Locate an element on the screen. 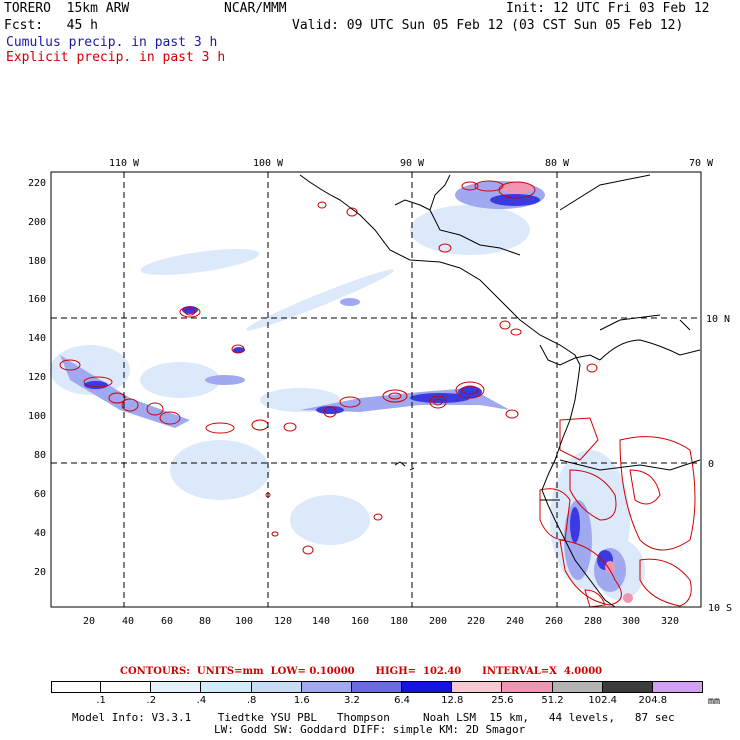  org-label: NCAR/MMM is located at coordinates (255, 8).